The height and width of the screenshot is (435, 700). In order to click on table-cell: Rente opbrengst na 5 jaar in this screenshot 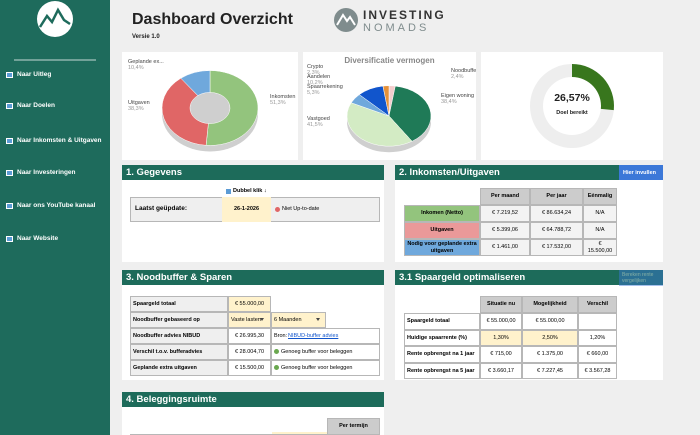, I will do `click(442, 370)`.